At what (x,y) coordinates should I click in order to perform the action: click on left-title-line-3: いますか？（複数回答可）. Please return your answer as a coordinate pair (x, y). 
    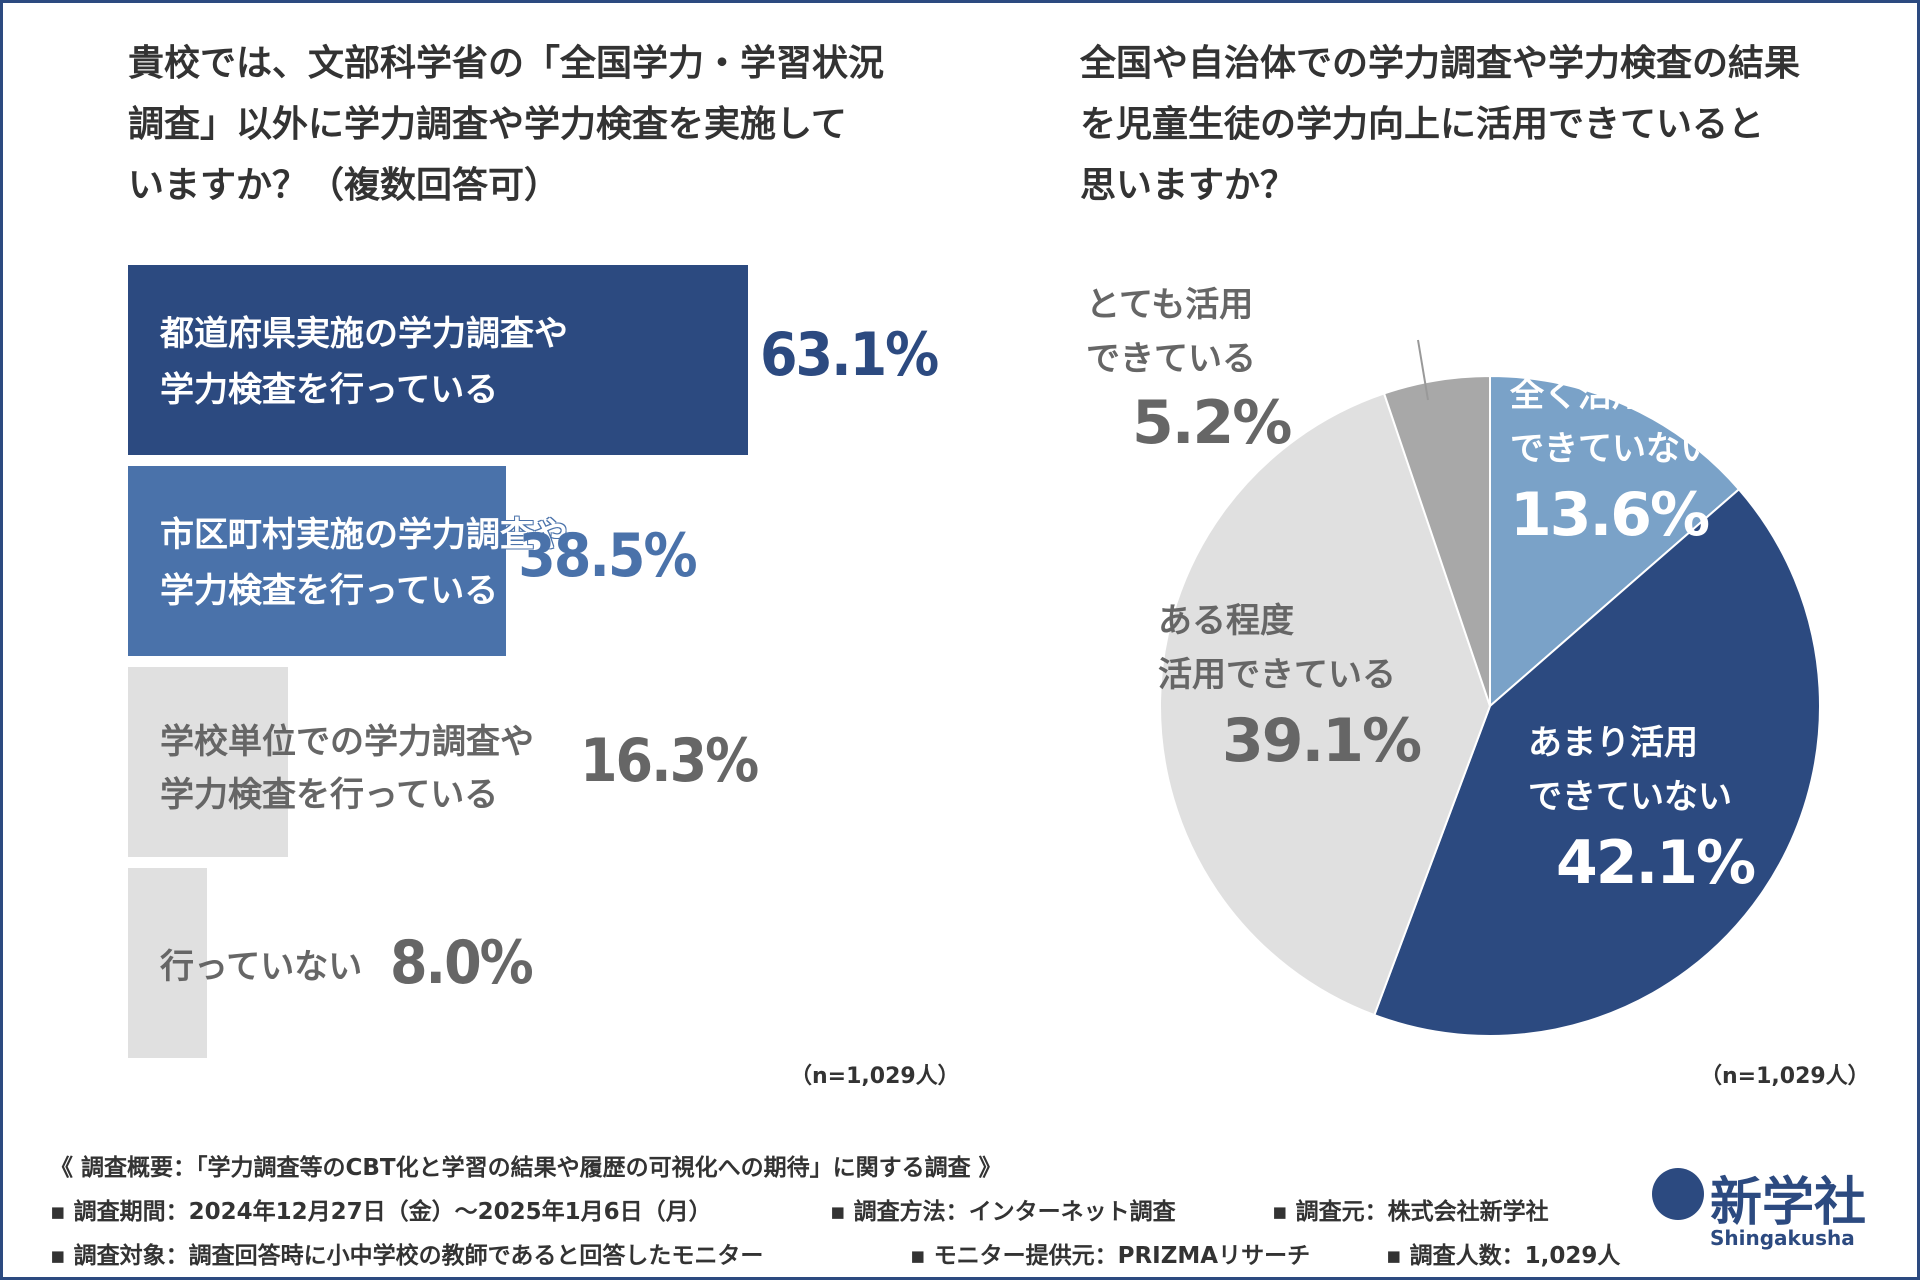
    Looking at the image, I should click on (344, 185).